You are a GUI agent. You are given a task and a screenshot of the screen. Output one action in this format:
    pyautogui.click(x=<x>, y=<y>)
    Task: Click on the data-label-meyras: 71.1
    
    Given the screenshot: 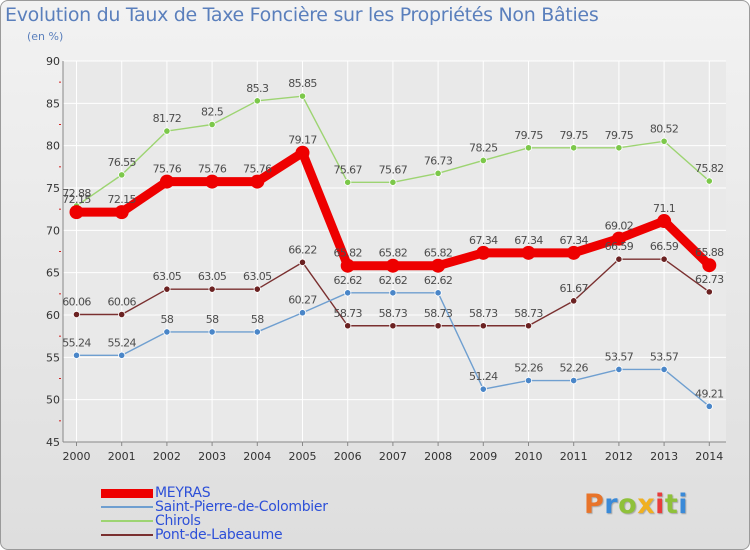 What is the action you would take?
    pyautogui.click(x=664, y=208)
    